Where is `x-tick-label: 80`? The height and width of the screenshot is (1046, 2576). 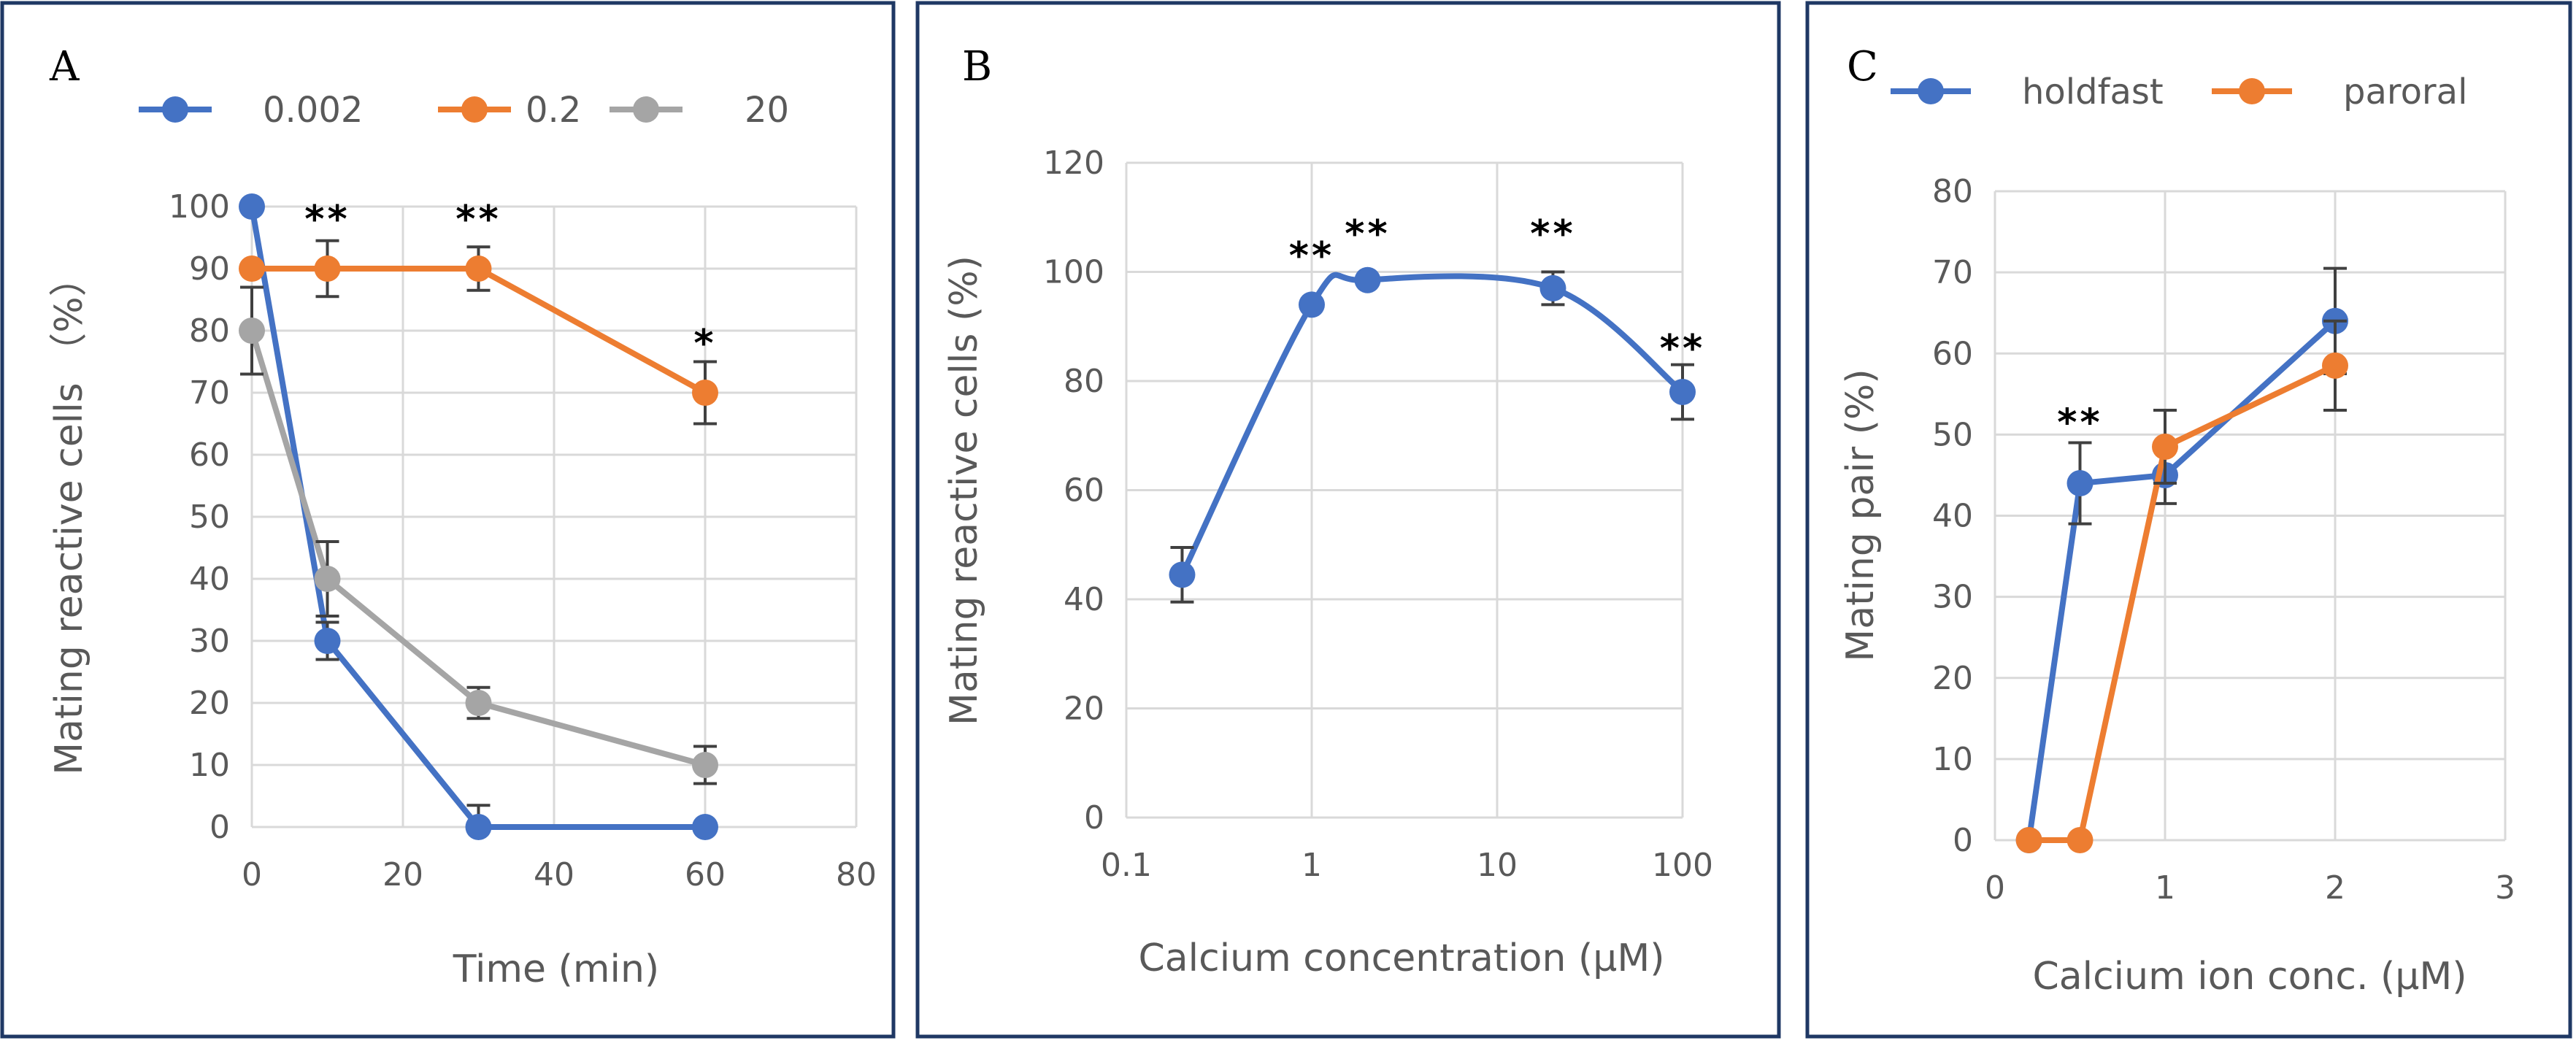 x-tick-label: 80 is located at coordinates (856, 874).